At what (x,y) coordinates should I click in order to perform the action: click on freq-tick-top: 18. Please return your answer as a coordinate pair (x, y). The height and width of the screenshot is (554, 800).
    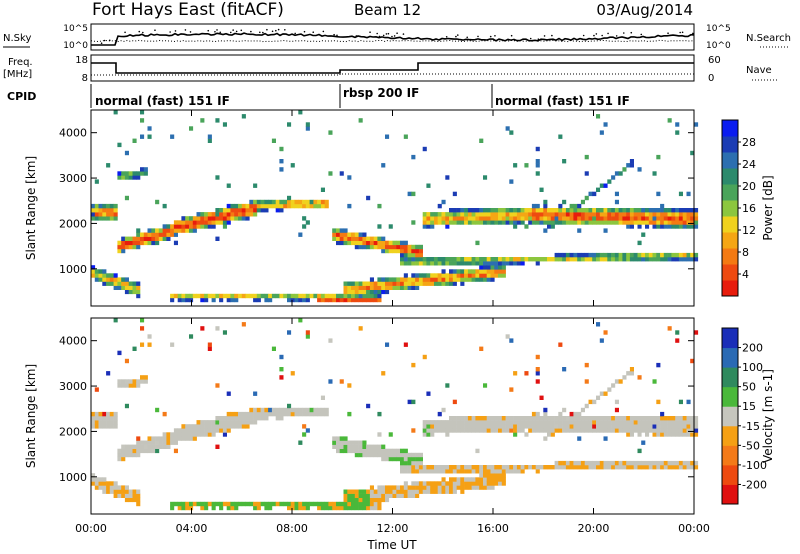
    Looking at the image, I should click on (81, 60).